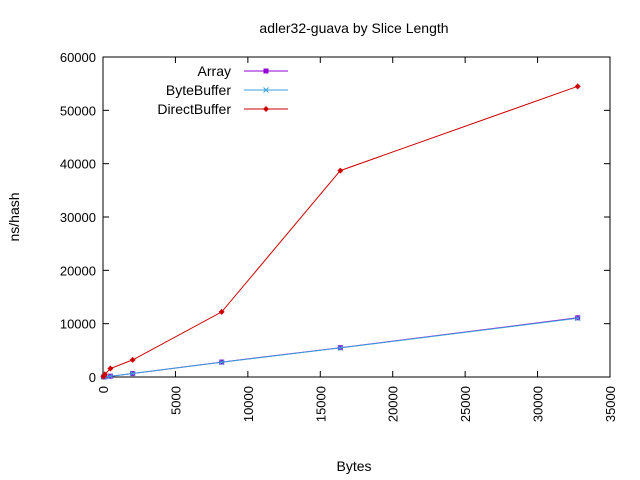 The height and width of the screenshot is (480, 640). Describe the element at coordinates (78, 217) in the screenshot. I see `y-tick-label: 30000` at that location.